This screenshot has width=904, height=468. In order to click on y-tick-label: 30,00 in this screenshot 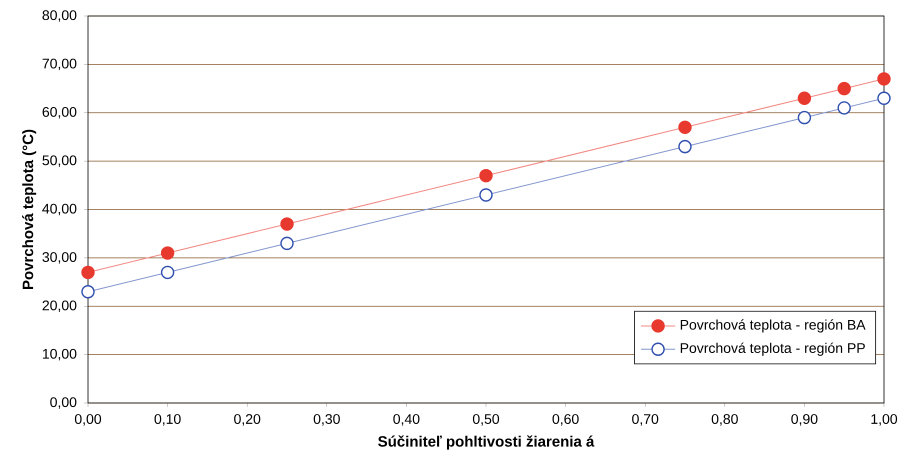, I will do `click(59, 258)`.